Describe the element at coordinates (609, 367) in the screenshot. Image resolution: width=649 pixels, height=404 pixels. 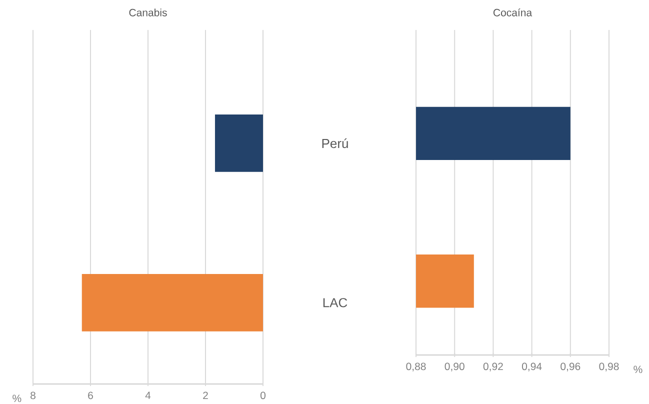
I see `x-tick-label: 0,98` at that location.